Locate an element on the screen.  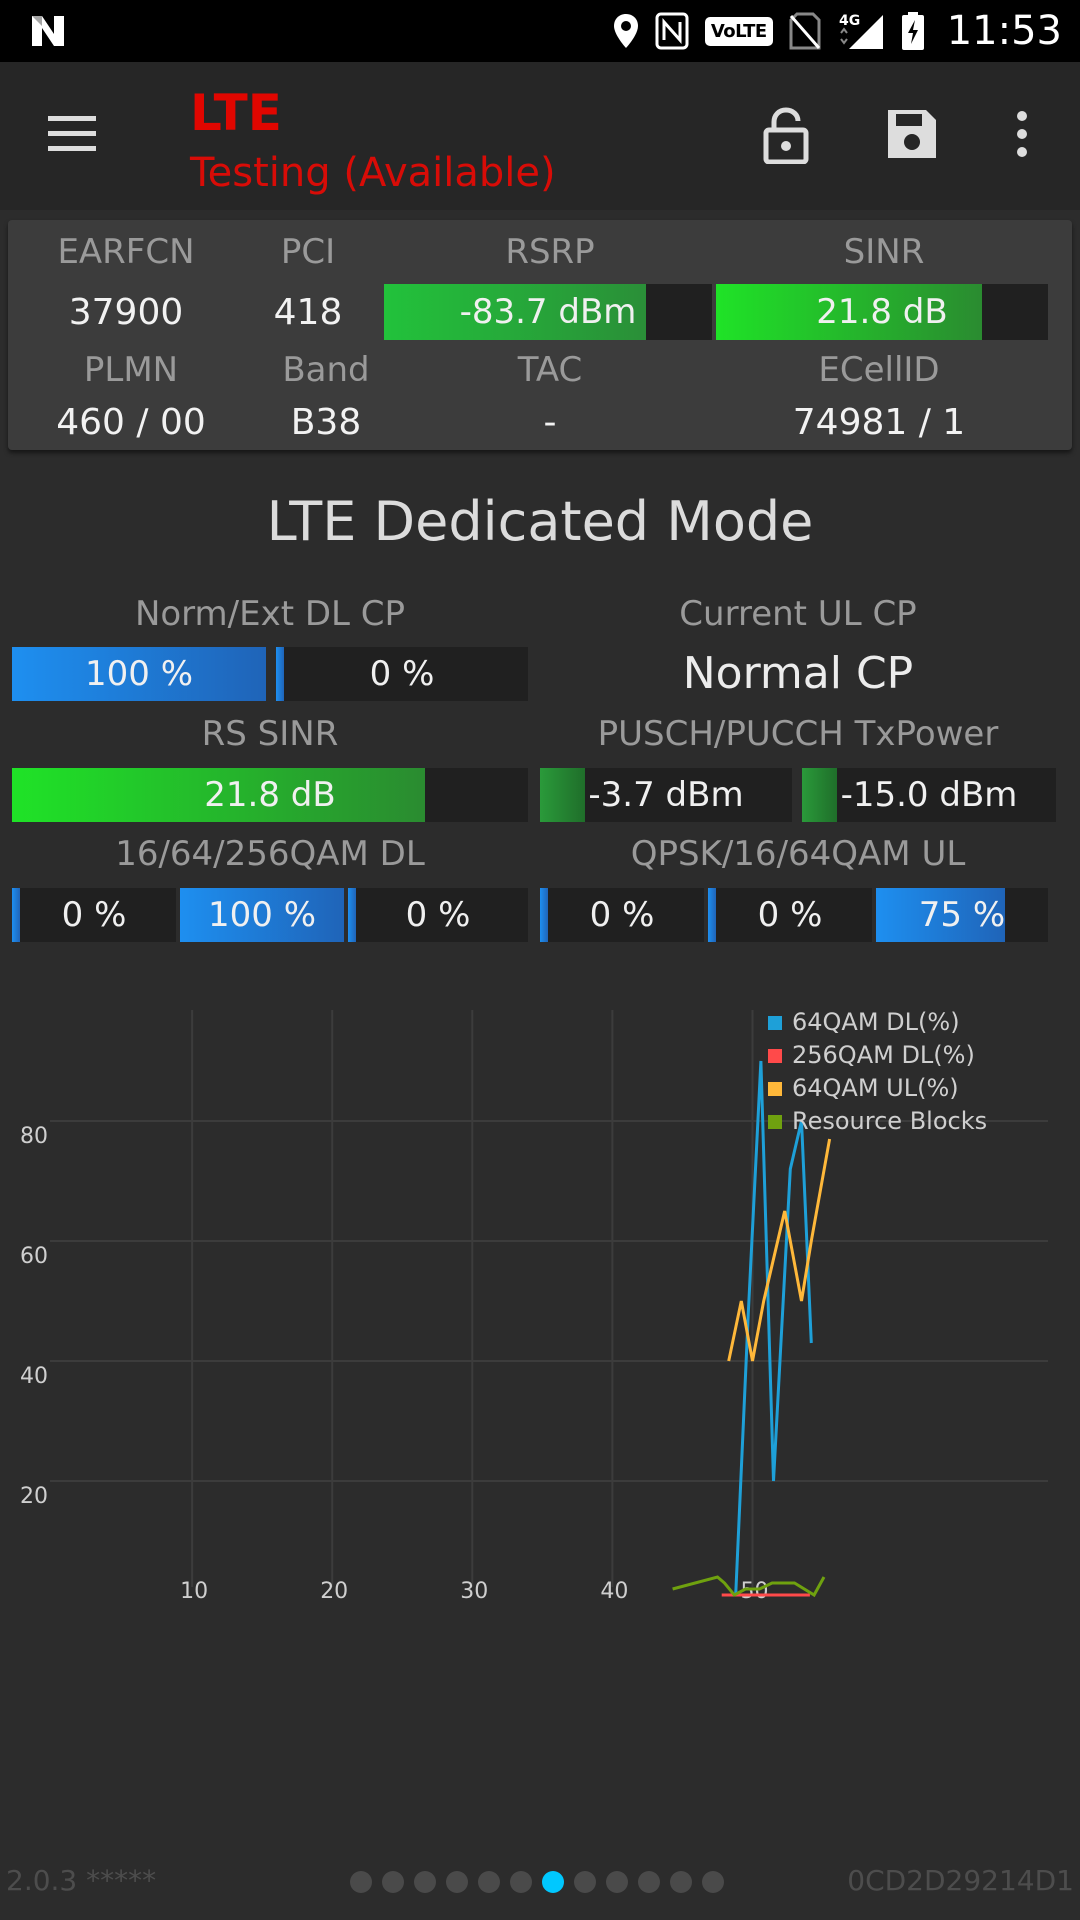
dl-cp-normal-bar: 100 % is located at coordinates (139, 674).